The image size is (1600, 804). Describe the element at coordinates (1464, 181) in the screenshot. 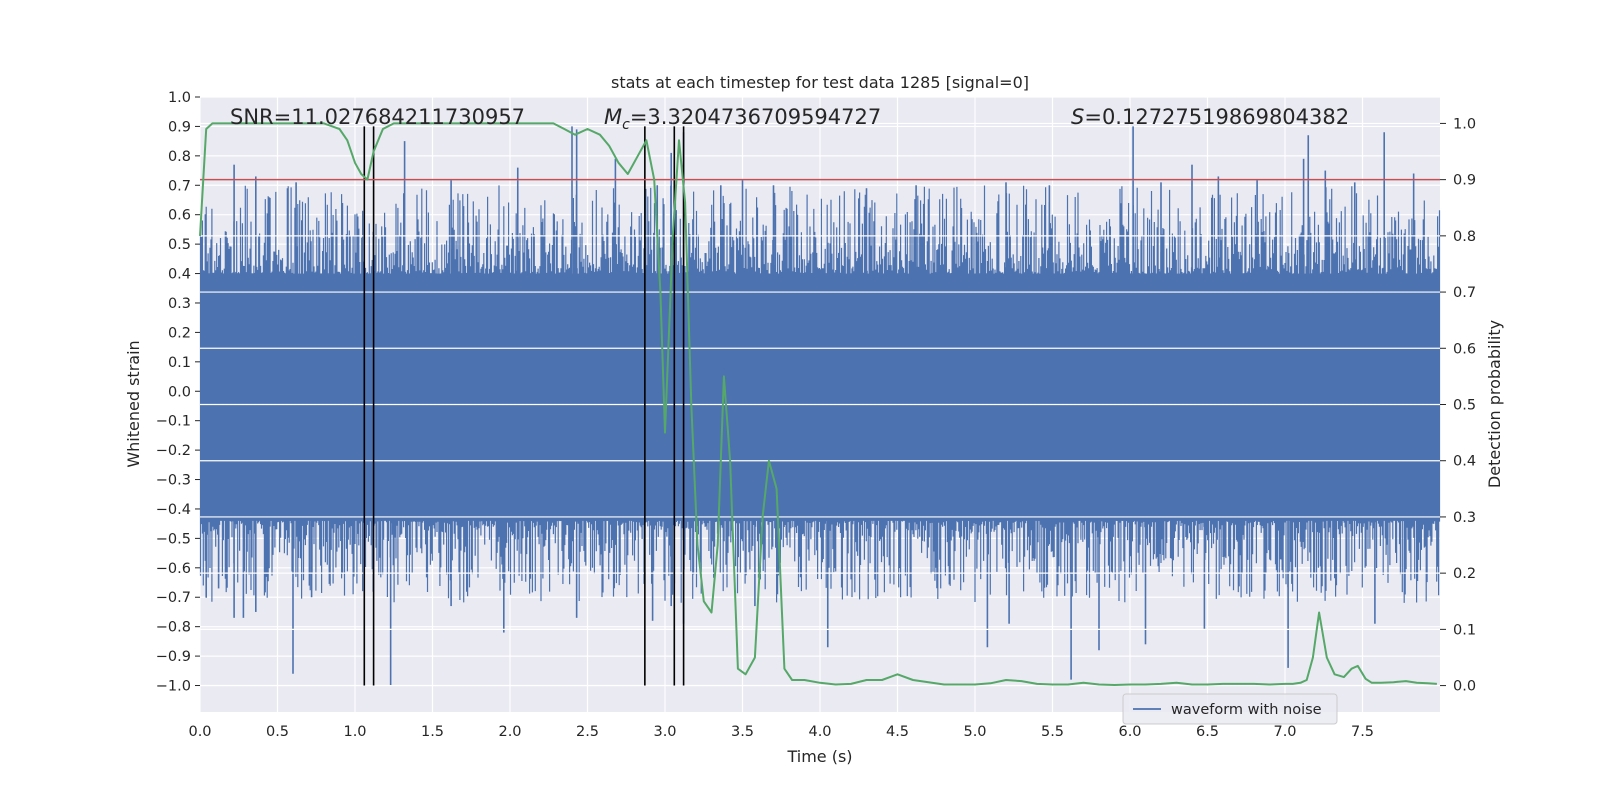

I see `y2-tick-label: 0.9` at that location.